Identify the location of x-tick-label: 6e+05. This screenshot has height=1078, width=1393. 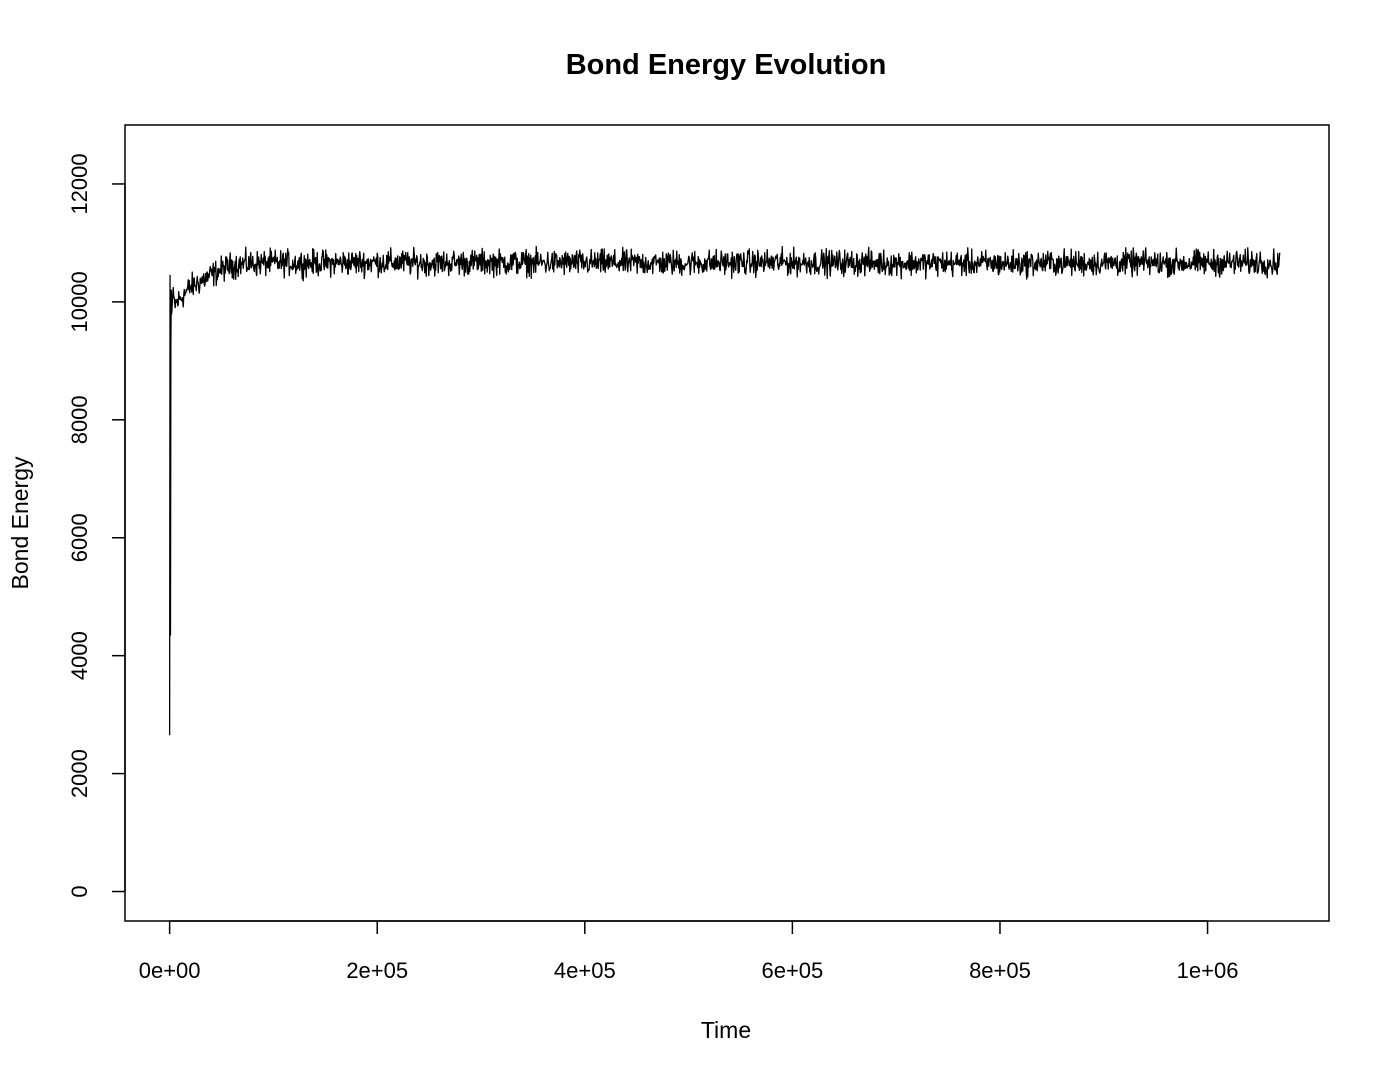
(792, 970).